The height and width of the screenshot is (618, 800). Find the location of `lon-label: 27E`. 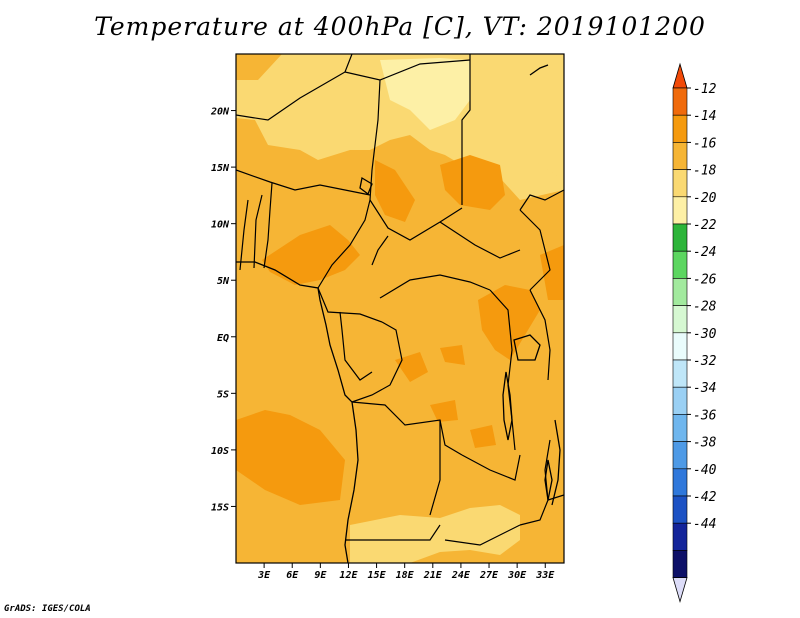

lon-label: 27E is located at coordinates (489, 575).